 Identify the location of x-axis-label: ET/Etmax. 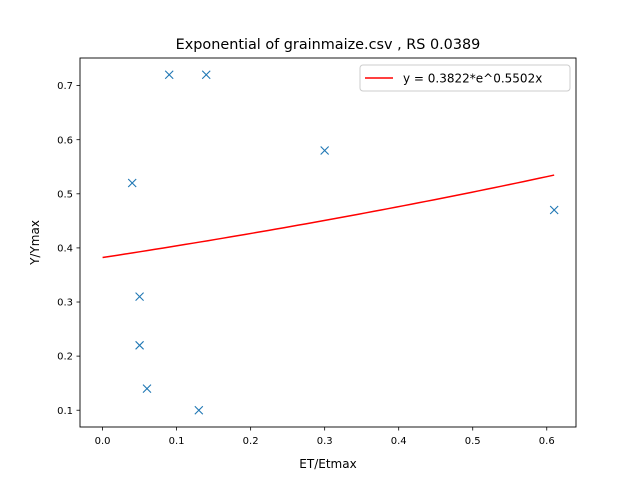
(327, 464).